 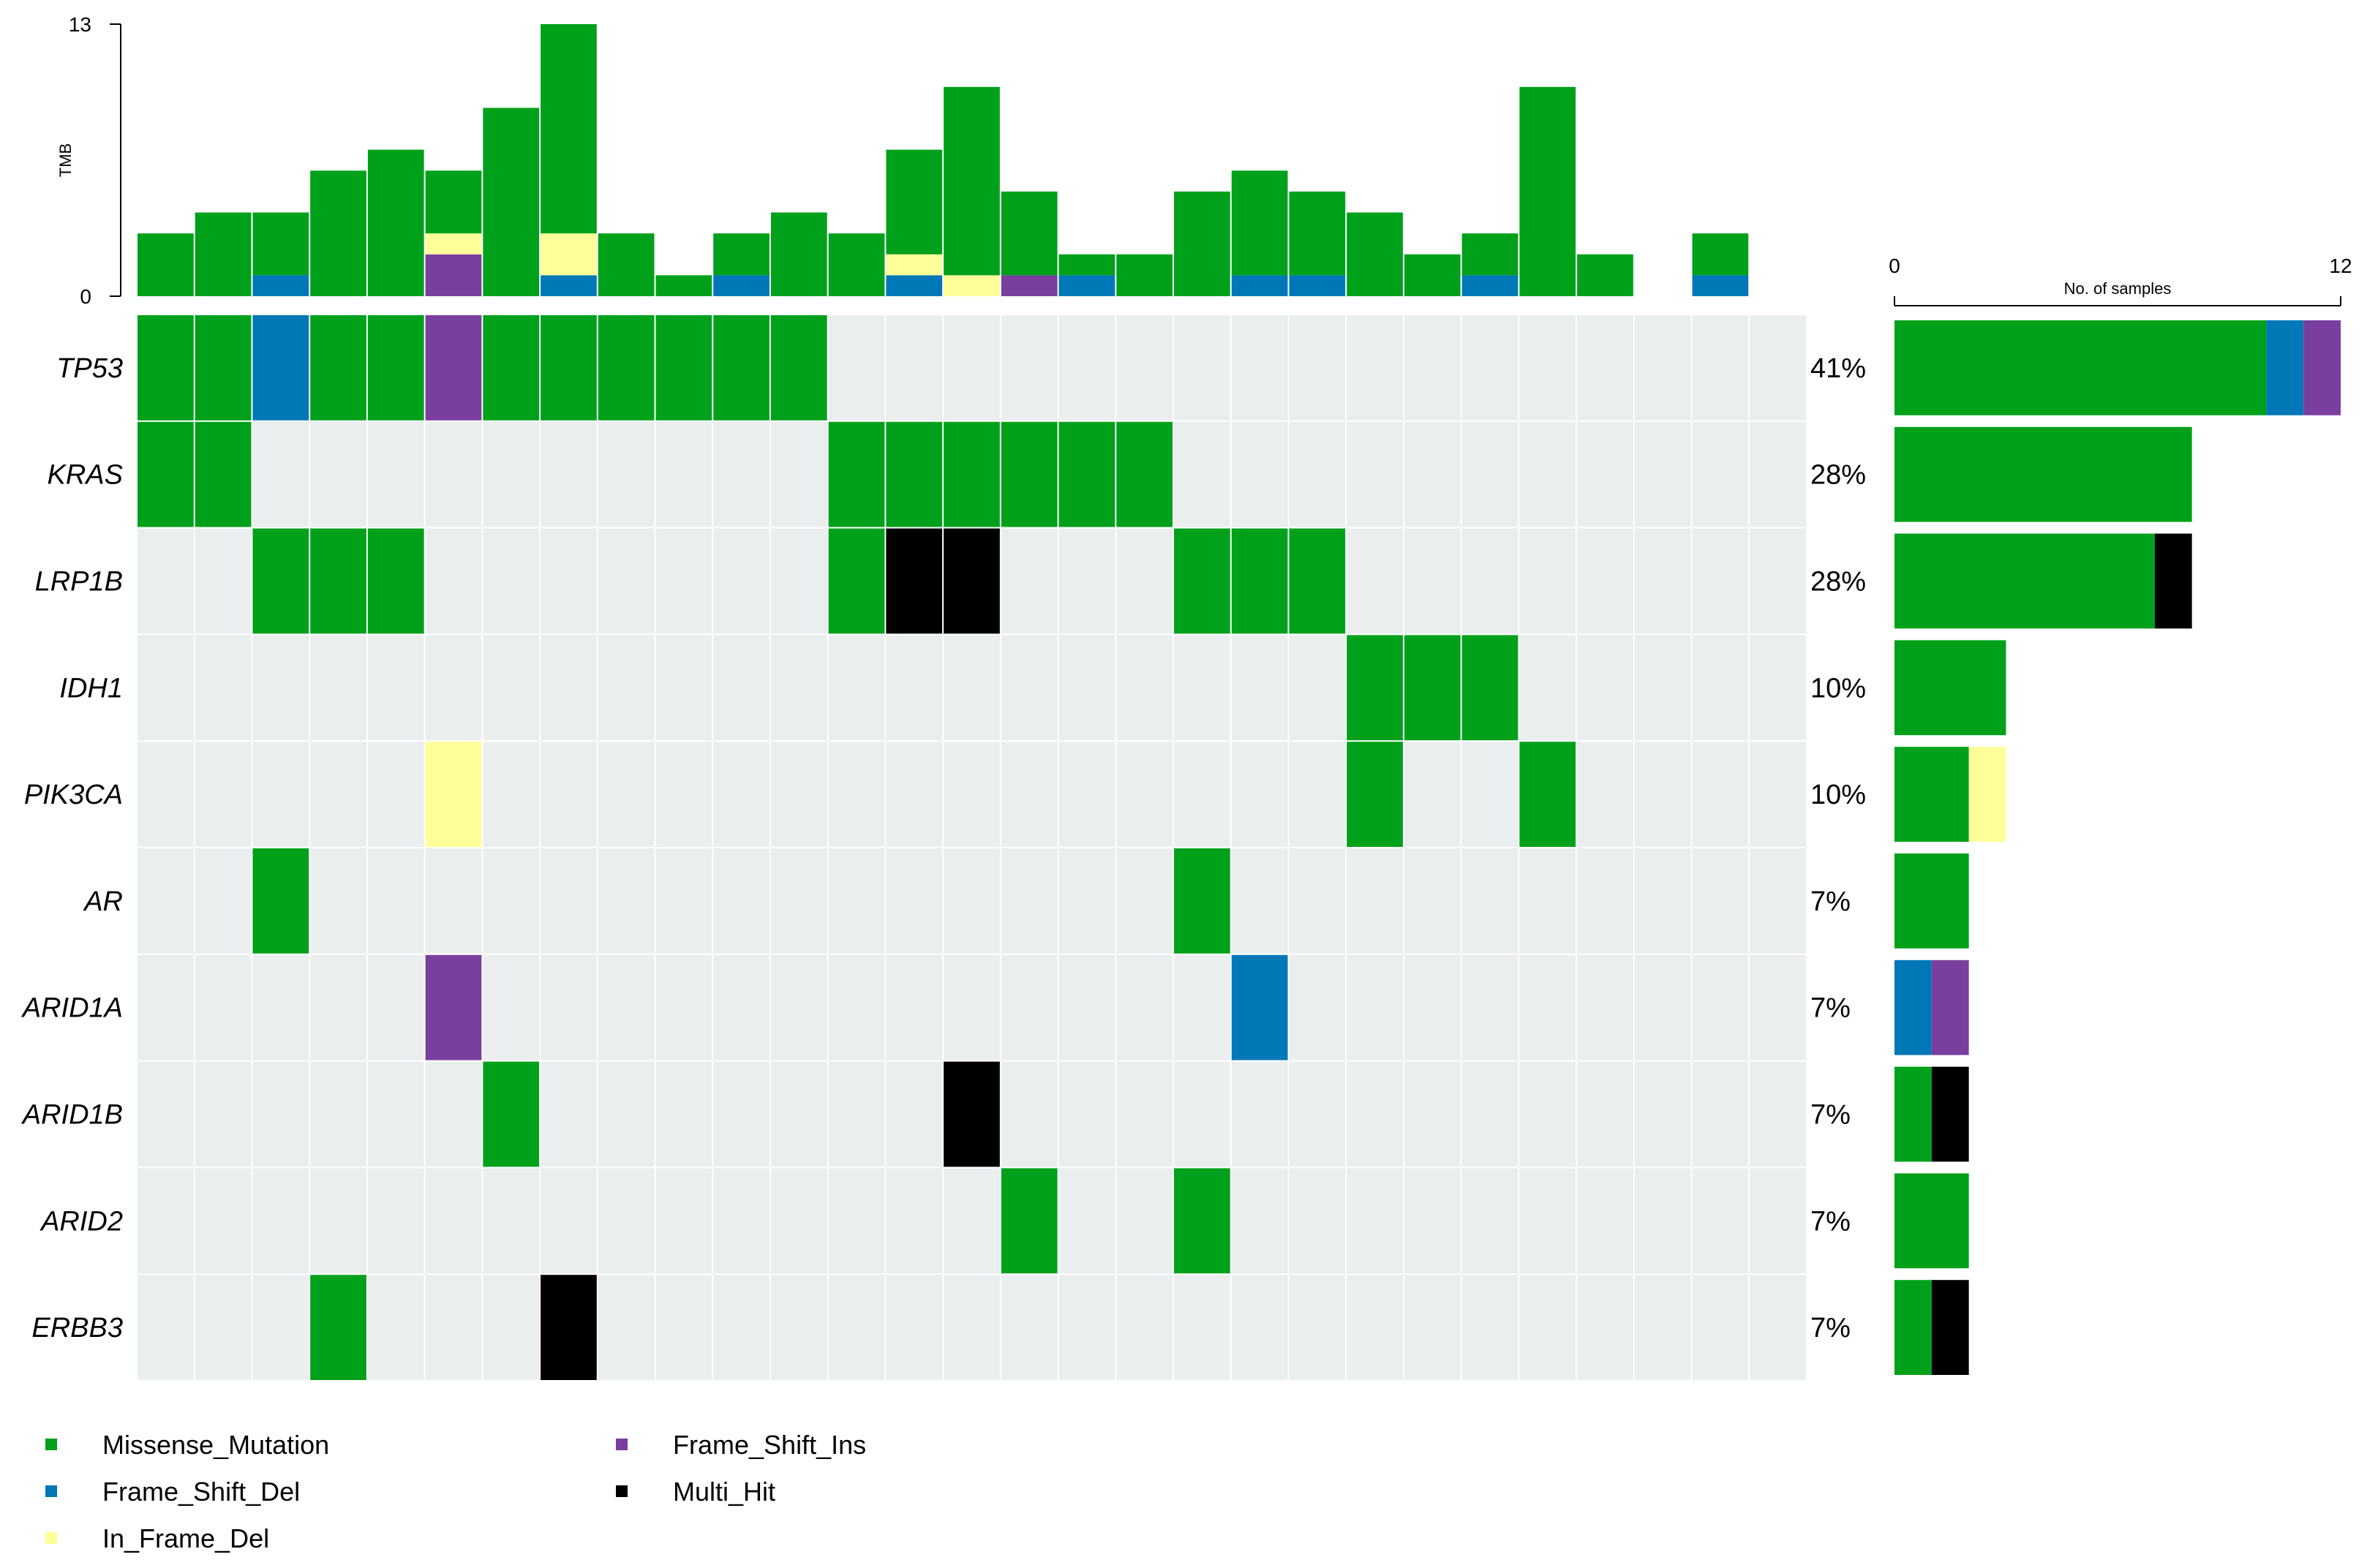 What do you see at coordinates (2117, 847) in the screenshot?
I see `gene-count-bars` at bounding box center [2117, 847].